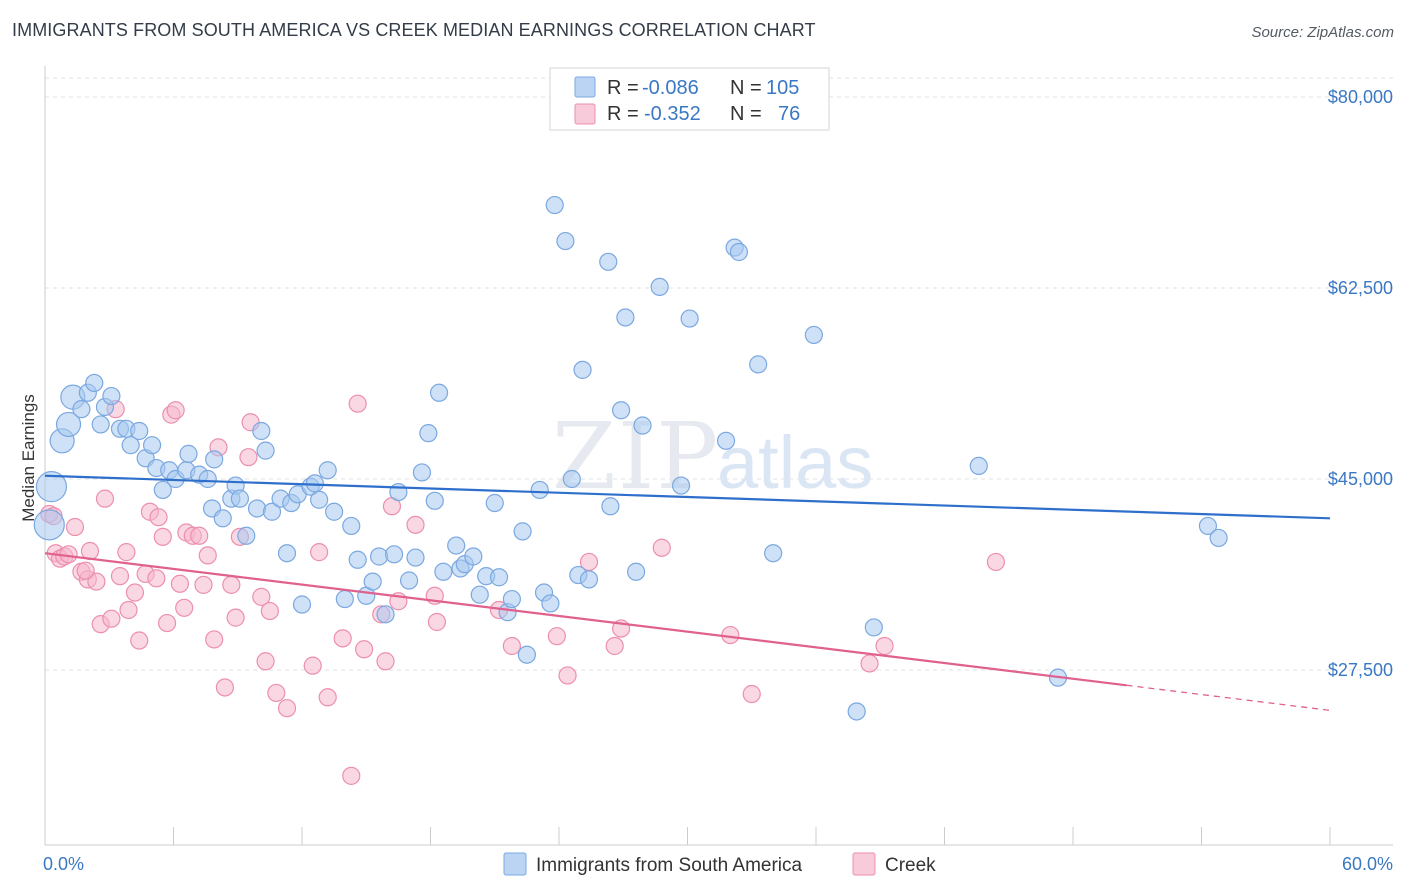 The height and width of the screenshot is (892, 1406). Describe the element at coordinates (1360, 479) in the screenshot. I see `y-tick-label: $45,000` at that location.